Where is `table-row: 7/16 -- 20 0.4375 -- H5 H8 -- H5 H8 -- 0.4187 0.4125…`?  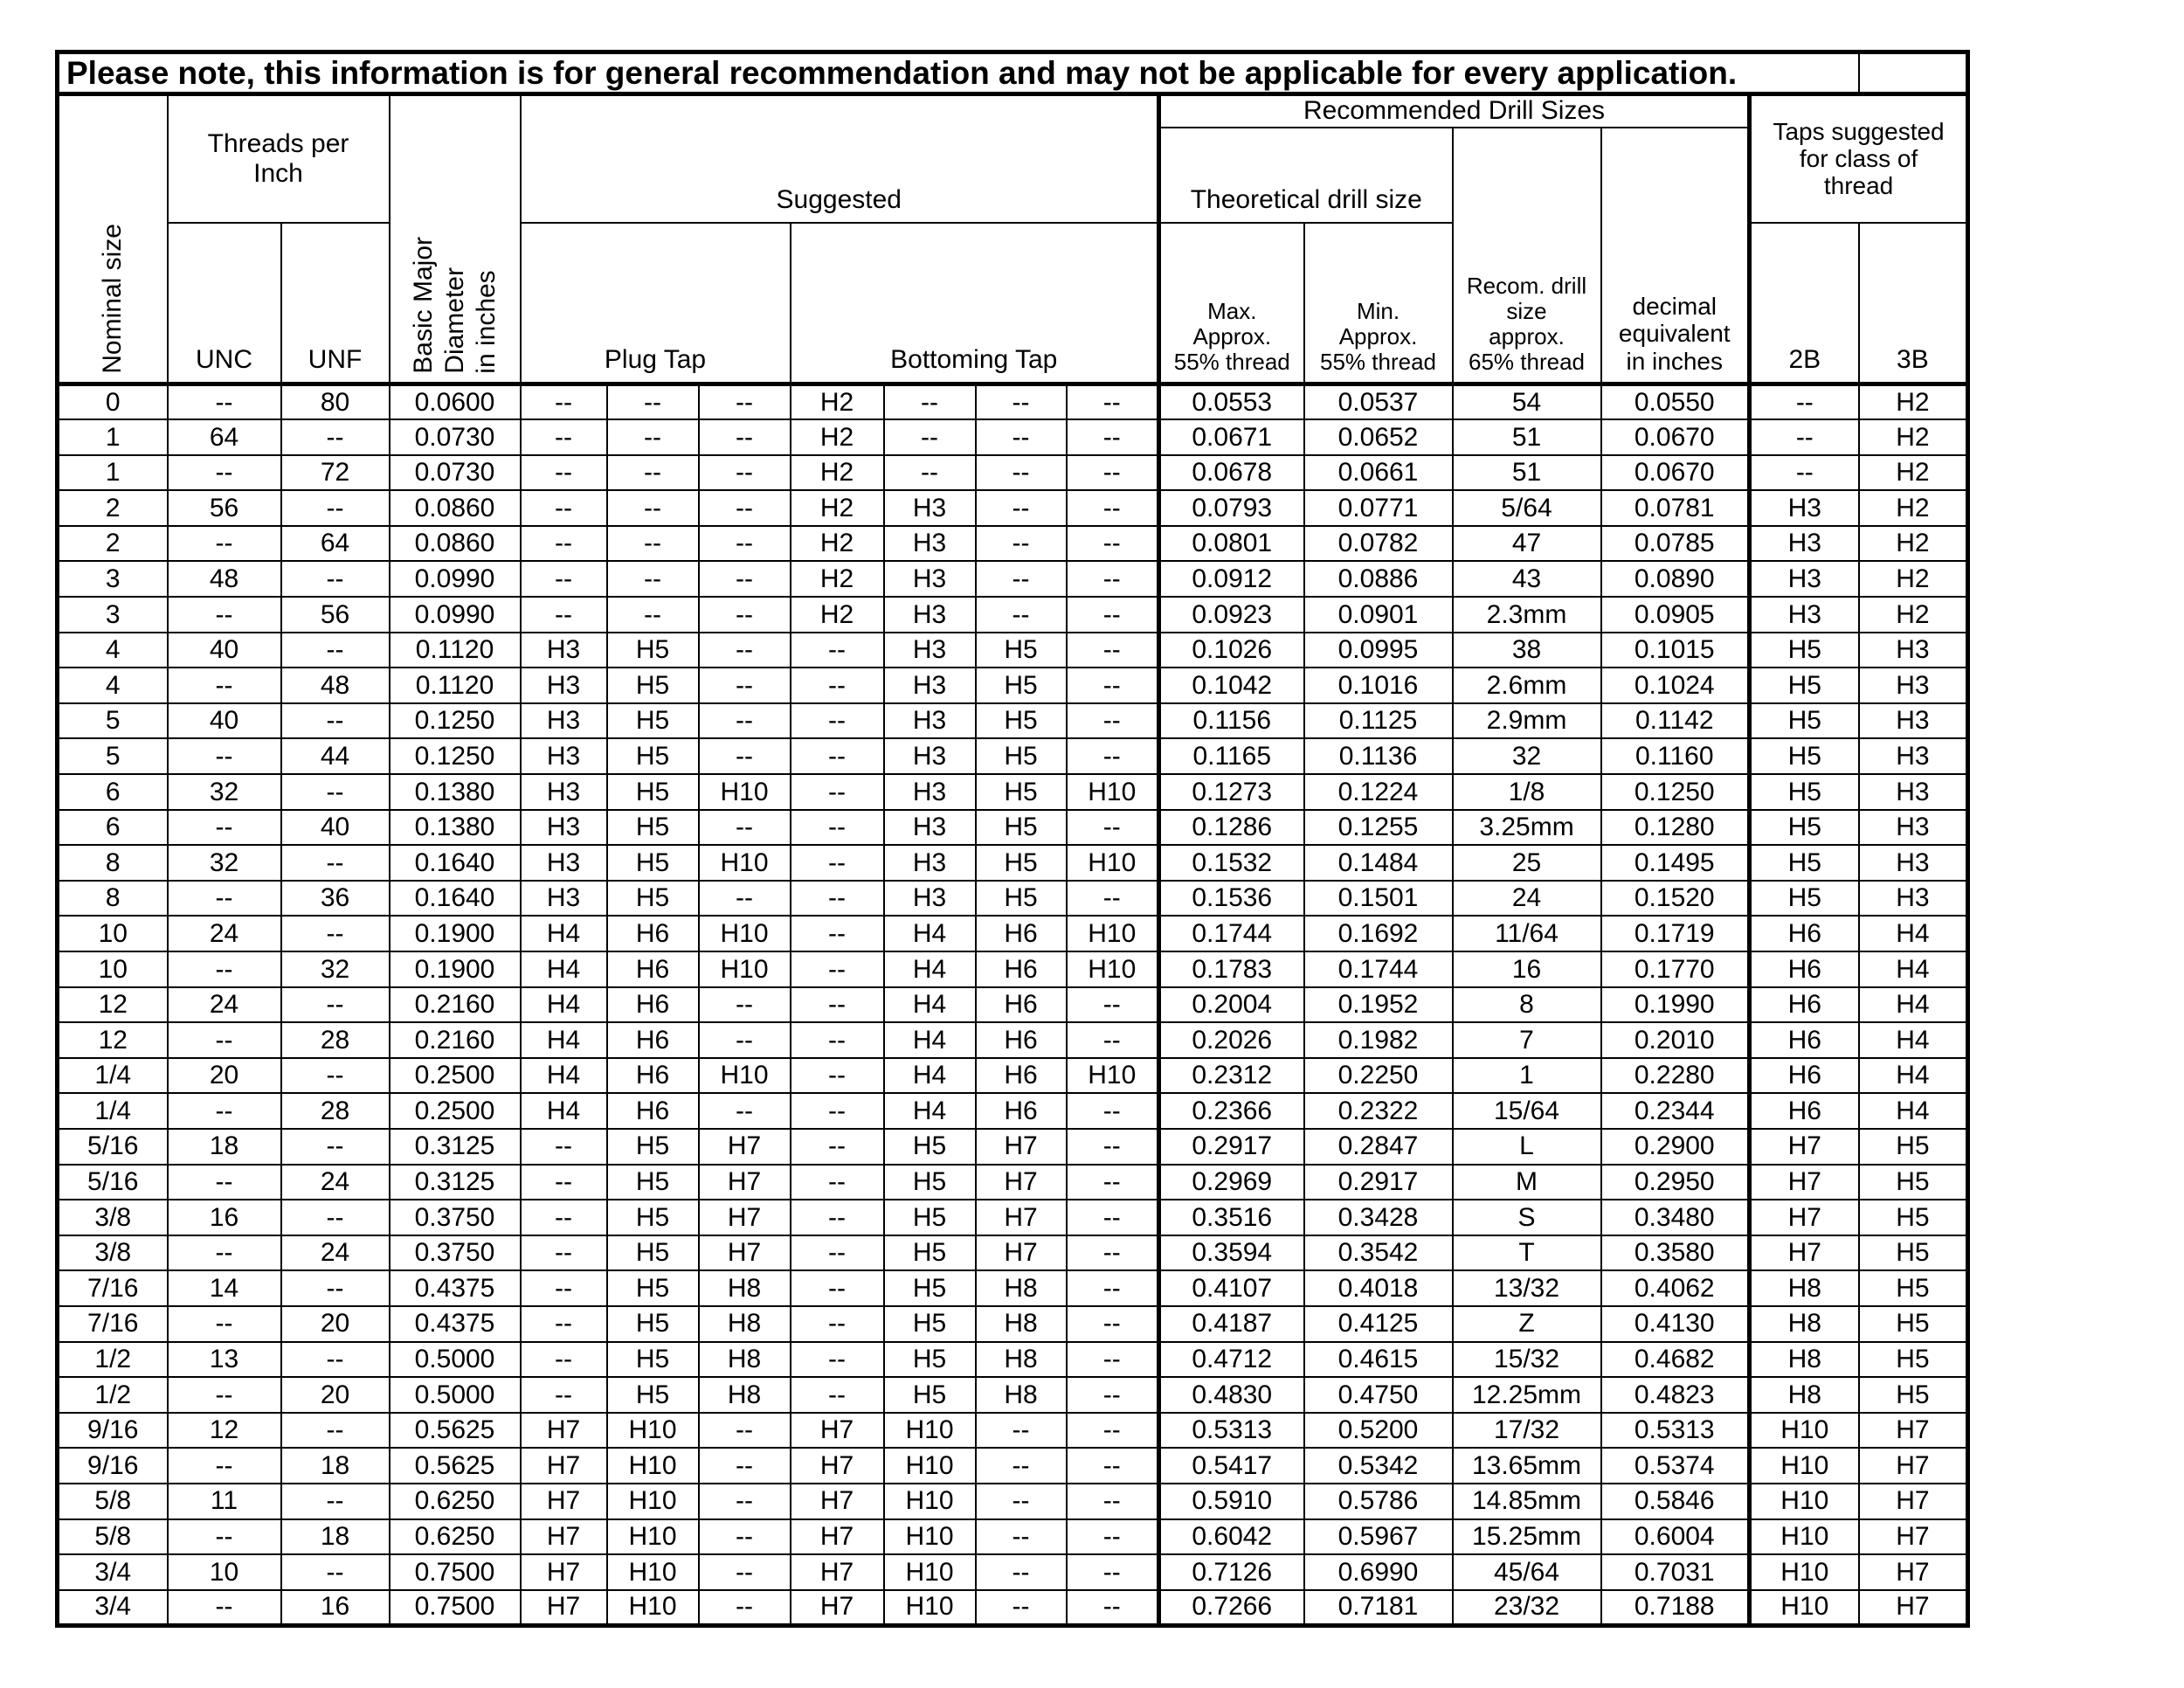 table-row: 7/16 -- 20 0.4375 -- H5 H8 -- H5 H8 -- 0.4187 0.4125… is located at coordinates (1013, 1323).